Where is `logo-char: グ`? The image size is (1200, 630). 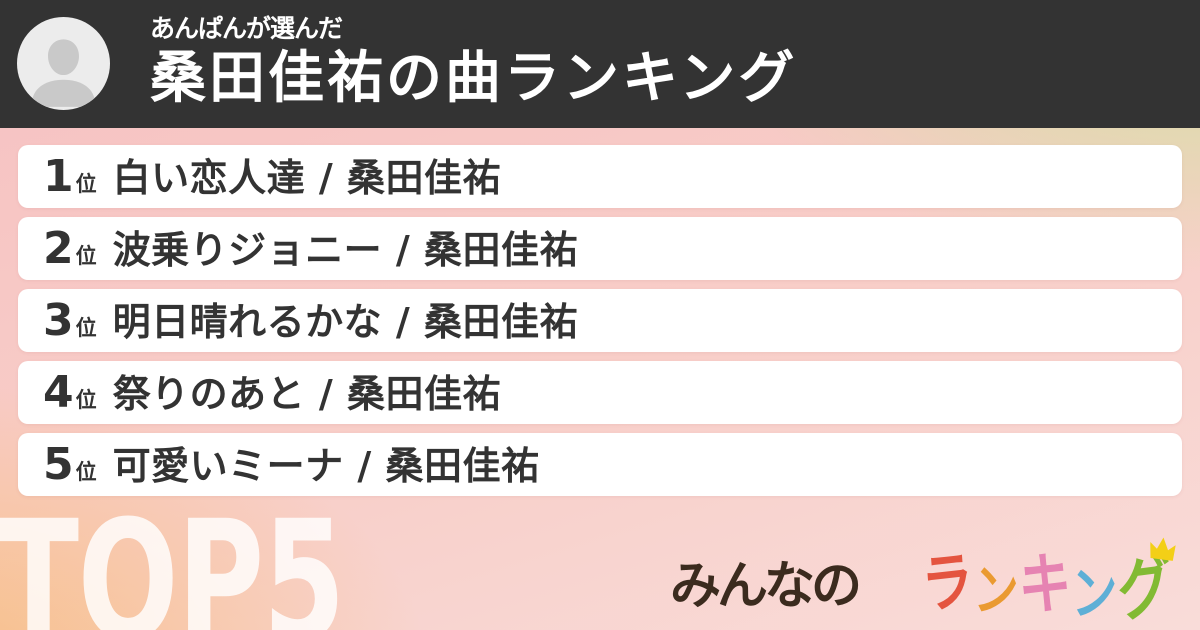
logo-char: グ is located at coordinates (1145, 583).